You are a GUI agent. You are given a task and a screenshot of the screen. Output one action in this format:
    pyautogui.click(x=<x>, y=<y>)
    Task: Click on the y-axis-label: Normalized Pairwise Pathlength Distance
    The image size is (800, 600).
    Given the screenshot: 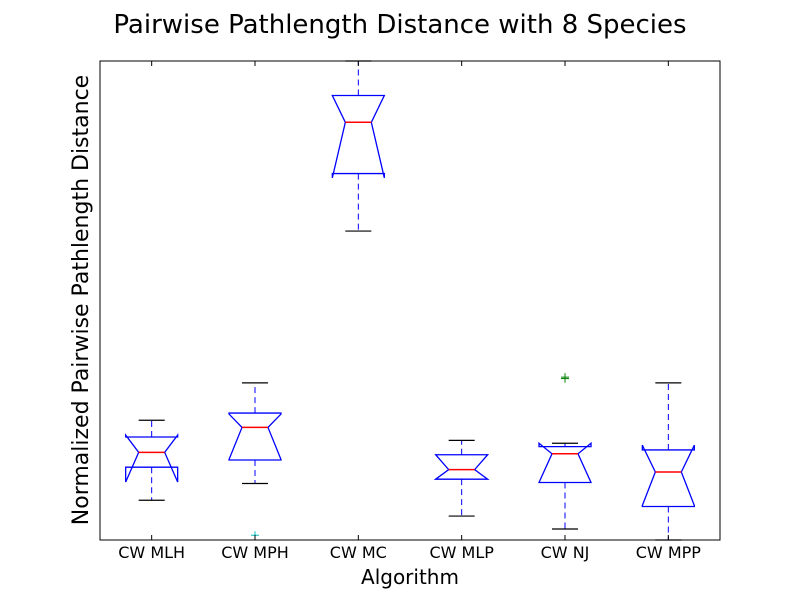 What is the action you would take?
    pyautogui.click(x=81, y=300)
    